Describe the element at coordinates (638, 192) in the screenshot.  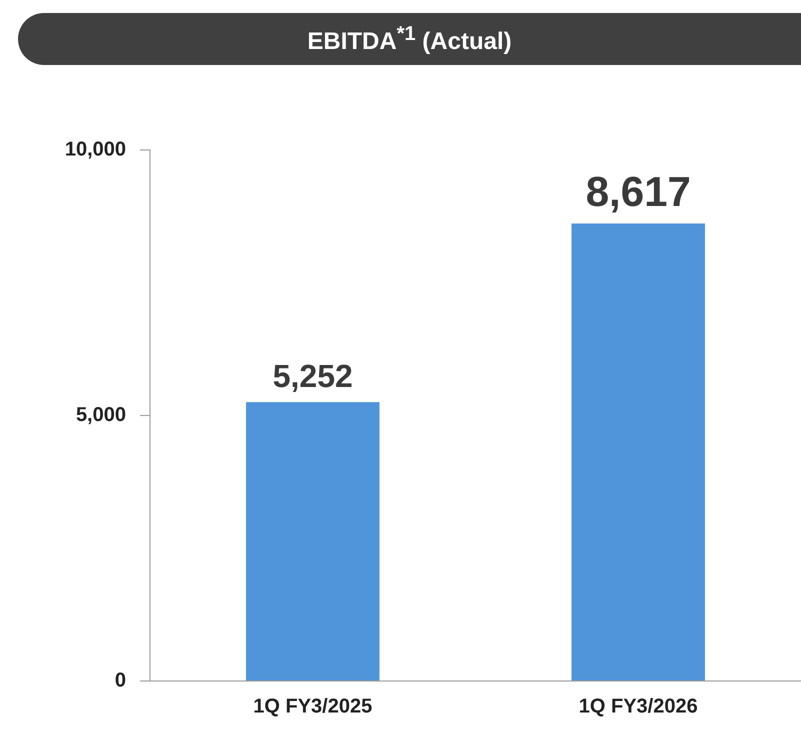
I see `data-label: 8,617` at that location.